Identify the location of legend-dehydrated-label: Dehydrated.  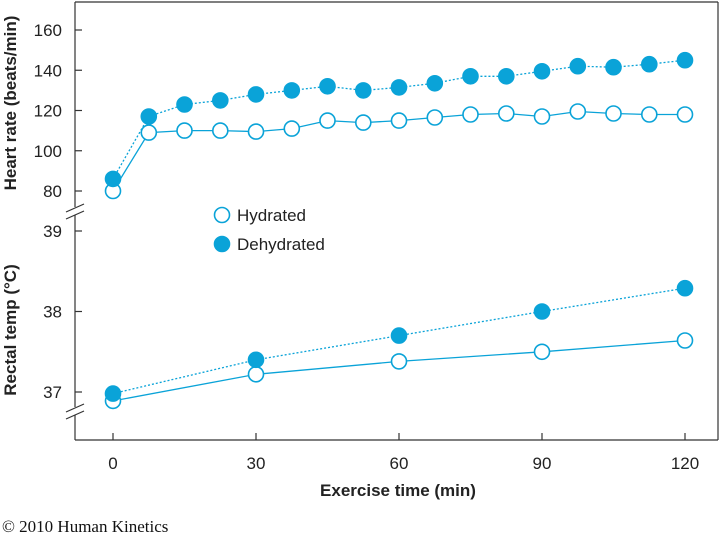
(281, 244).